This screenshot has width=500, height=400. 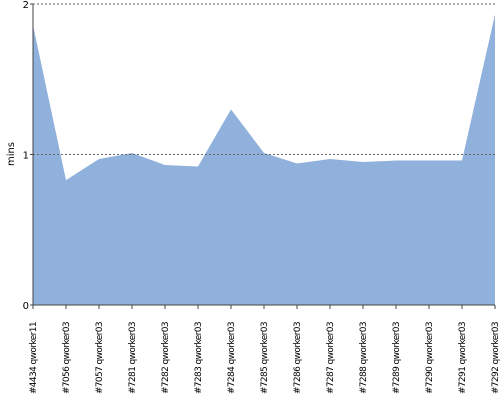 I want to click on x-tick-label: #7287 qworker03, so click(x=331, y=358).